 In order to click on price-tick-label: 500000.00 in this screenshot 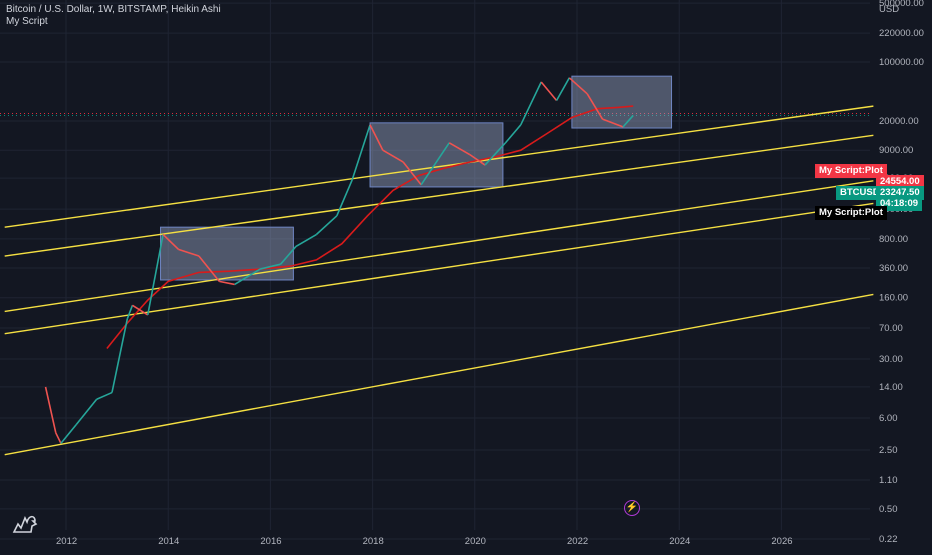, I will do `click(901, 4)`.